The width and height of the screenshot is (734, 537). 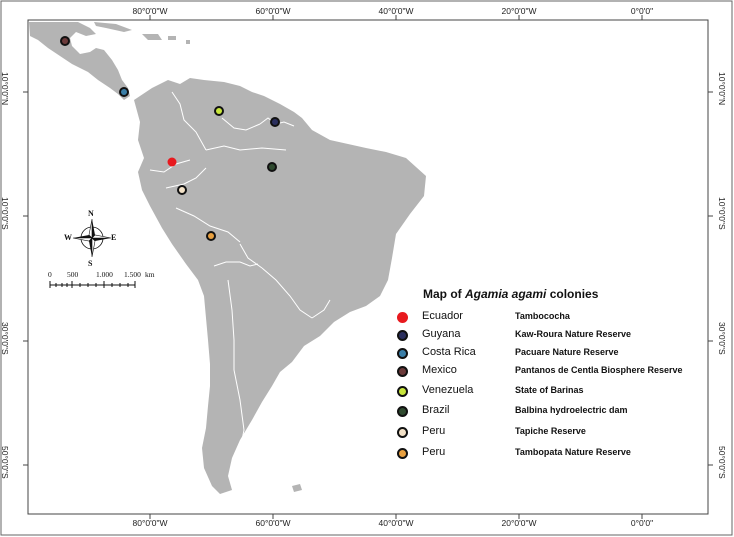 I want to click on legend-title-prefix: Map of, so click(x=444, y=294).